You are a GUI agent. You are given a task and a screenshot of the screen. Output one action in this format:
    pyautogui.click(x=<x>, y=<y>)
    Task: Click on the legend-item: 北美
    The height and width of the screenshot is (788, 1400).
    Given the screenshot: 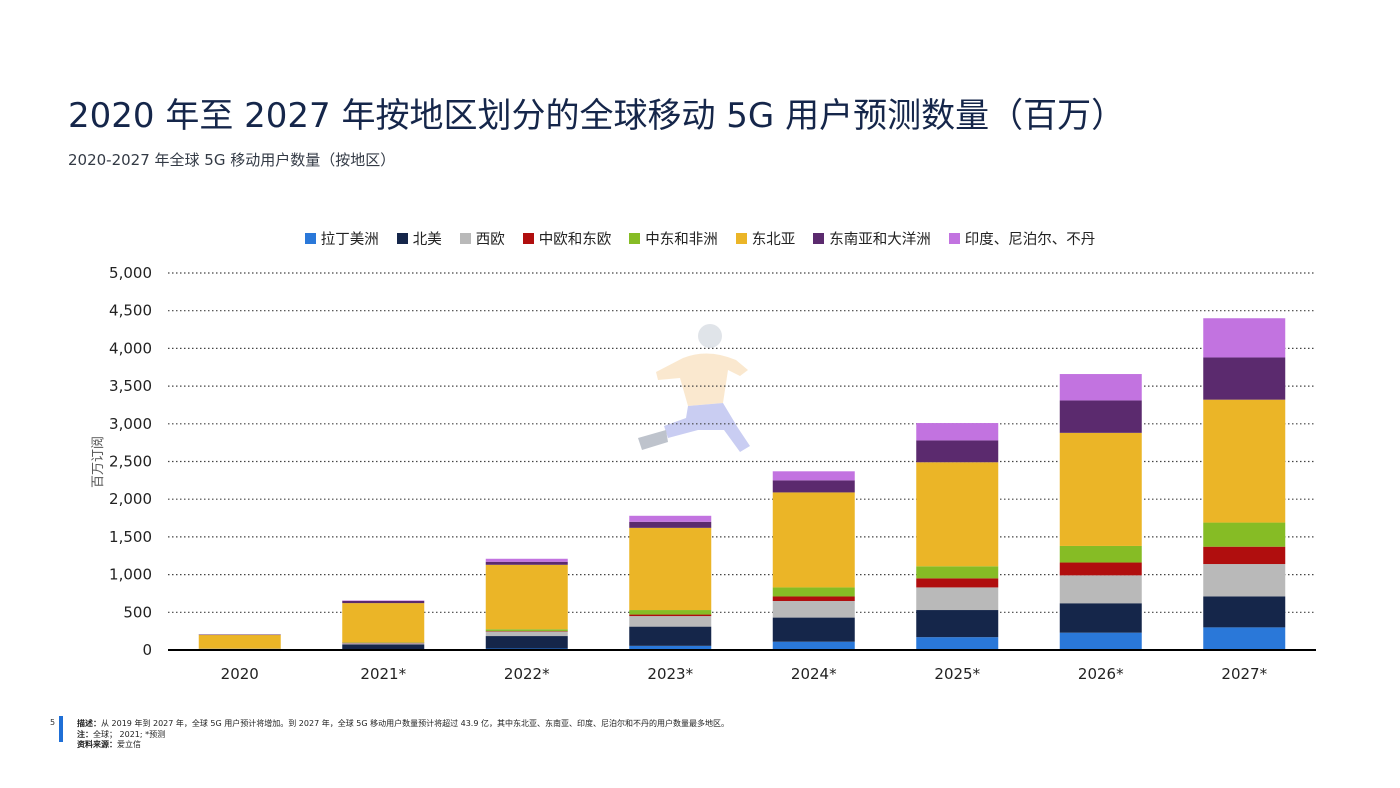 What is the action you would take?
    pyautogui.click(x=419, y=238)
    